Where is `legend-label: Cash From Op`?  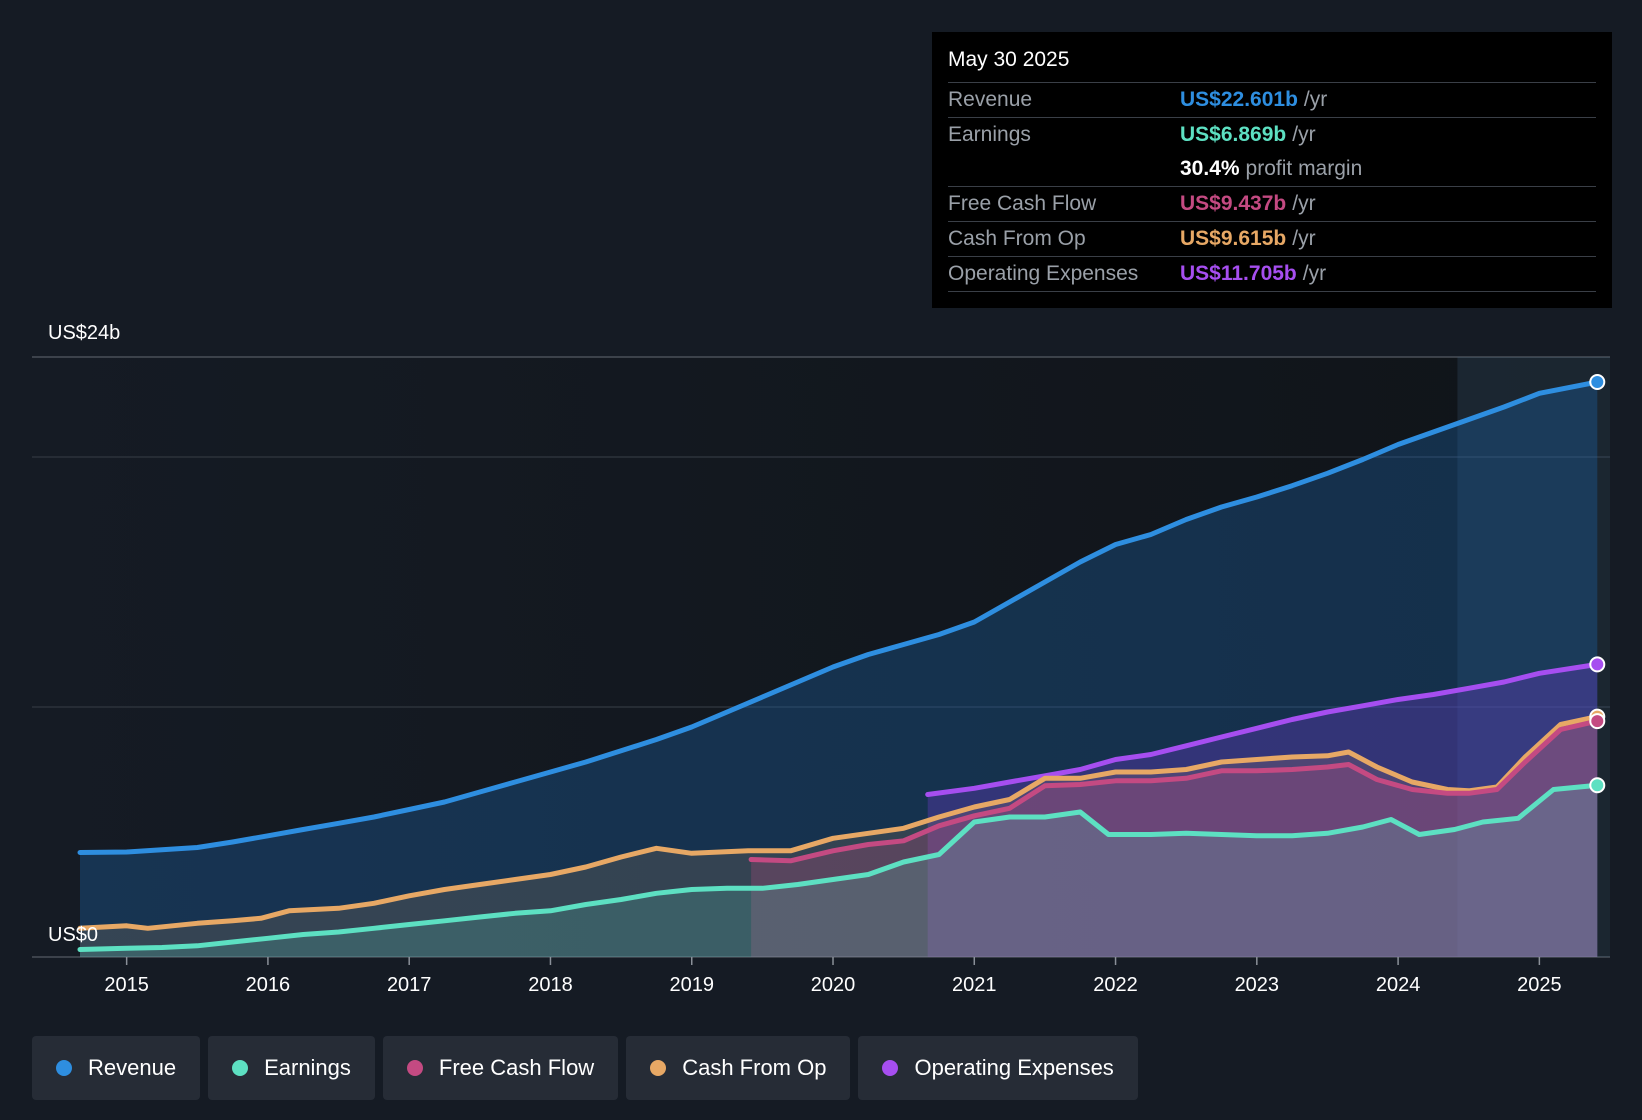
legend-label: Cash From Op is located at coordinates (754, 1067).